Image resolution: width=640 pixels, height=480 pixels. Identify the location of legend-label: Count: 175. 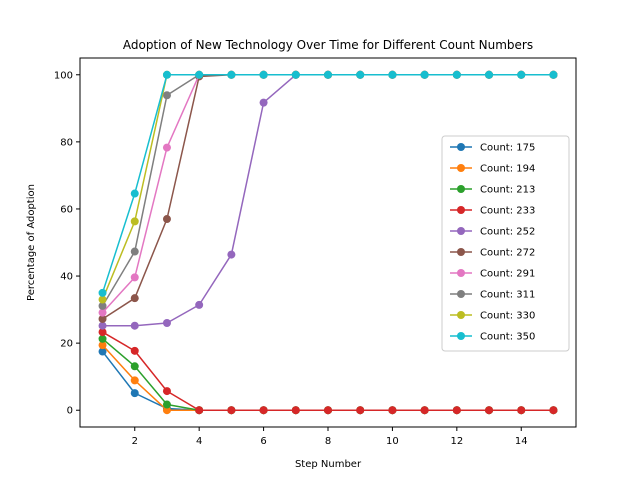
(507, 148).